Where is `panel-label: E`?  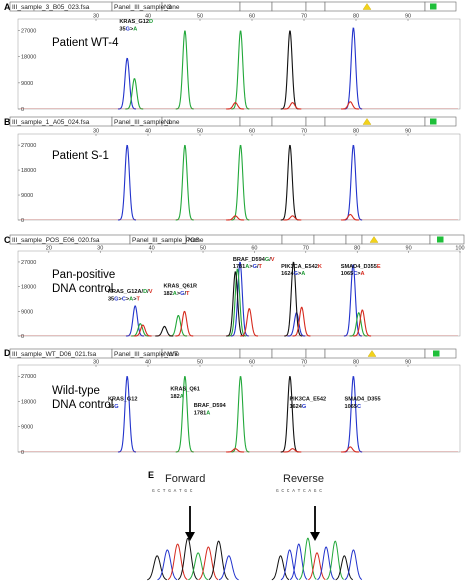
panel-label: E is located at coordinates (151, 475).